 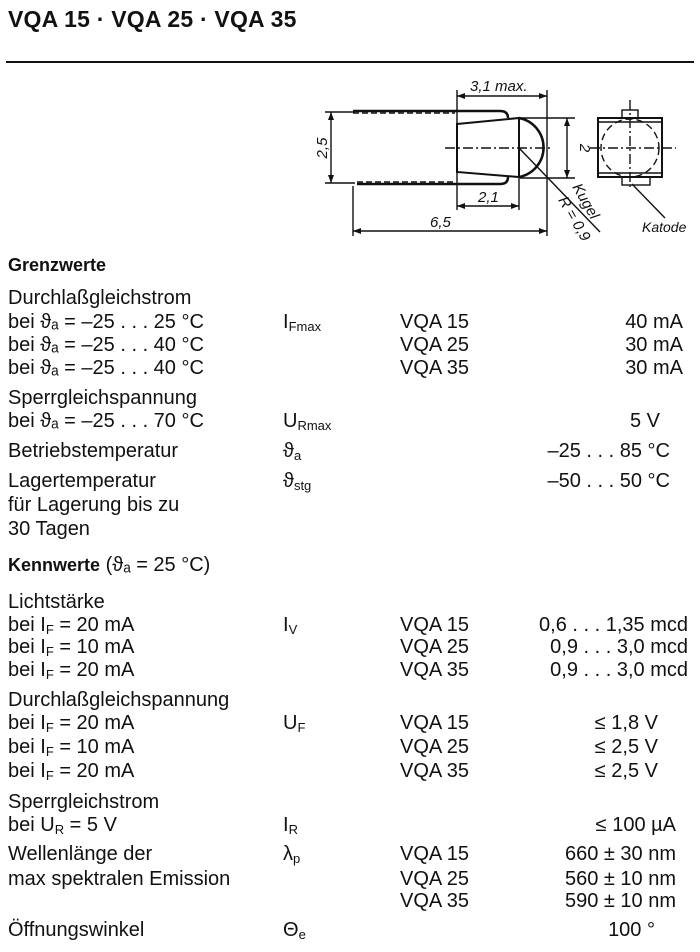 I want to click on spec-label: Öffnungswinkel, so click(x=76, y=930).